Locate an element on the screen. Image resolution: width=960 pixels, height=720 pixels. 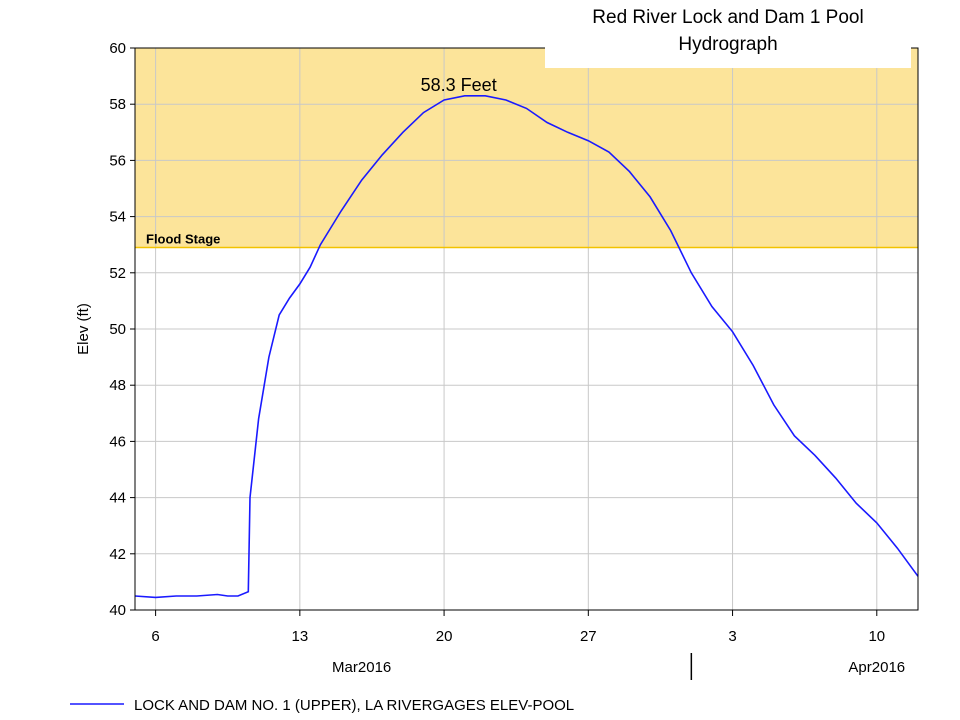
month-labels: Mar2016 Apr2016 is located at coordinates (618, 667).